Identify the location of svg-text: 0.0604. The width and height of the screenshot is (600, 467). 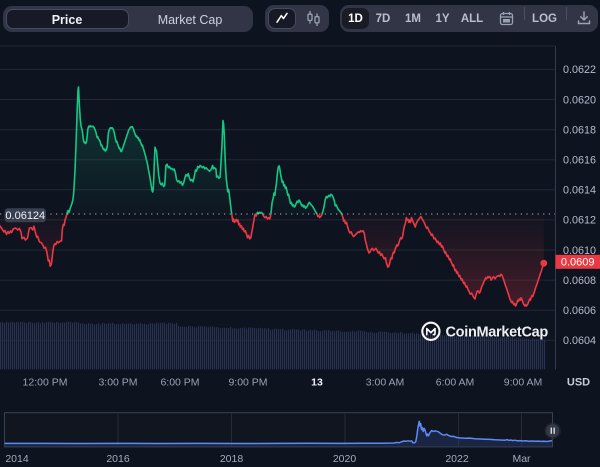
(579, 341).